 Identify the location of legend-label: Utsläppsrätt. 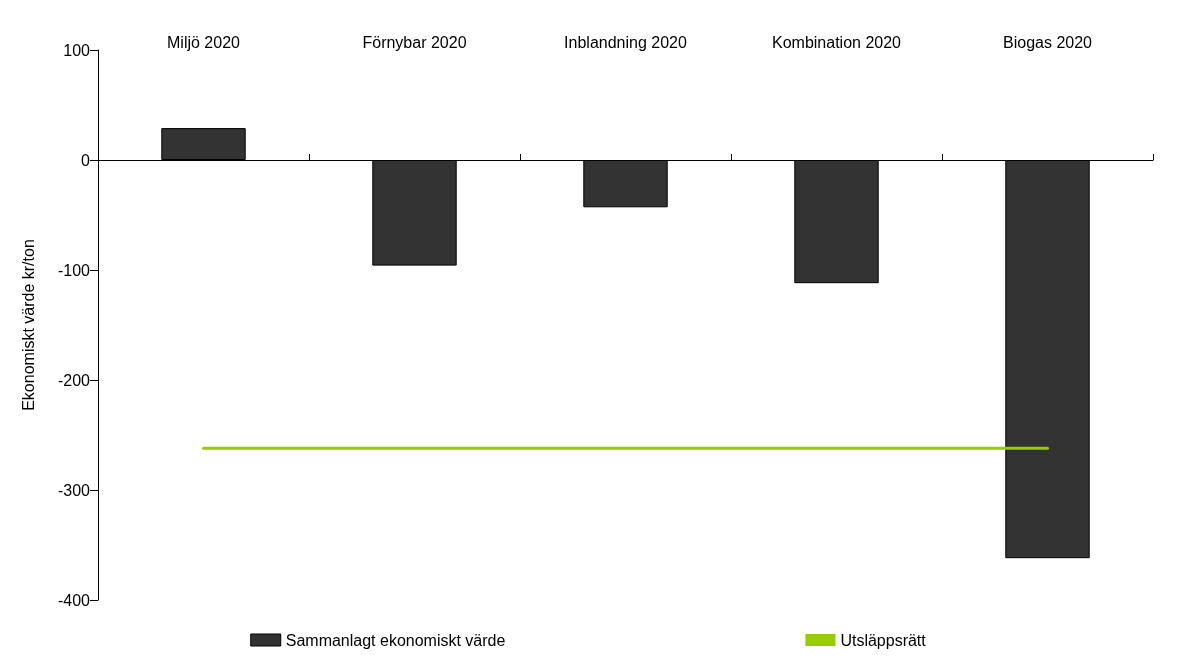
(883, 640).